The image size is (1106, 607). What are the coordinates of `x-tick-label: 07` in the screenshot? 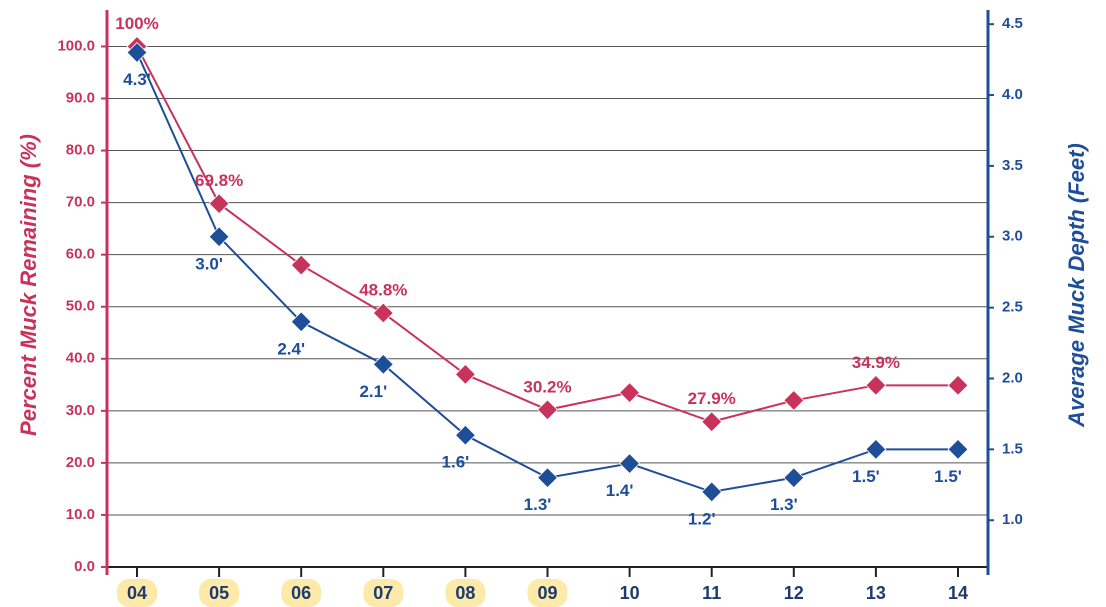 It's located at (383, 593).